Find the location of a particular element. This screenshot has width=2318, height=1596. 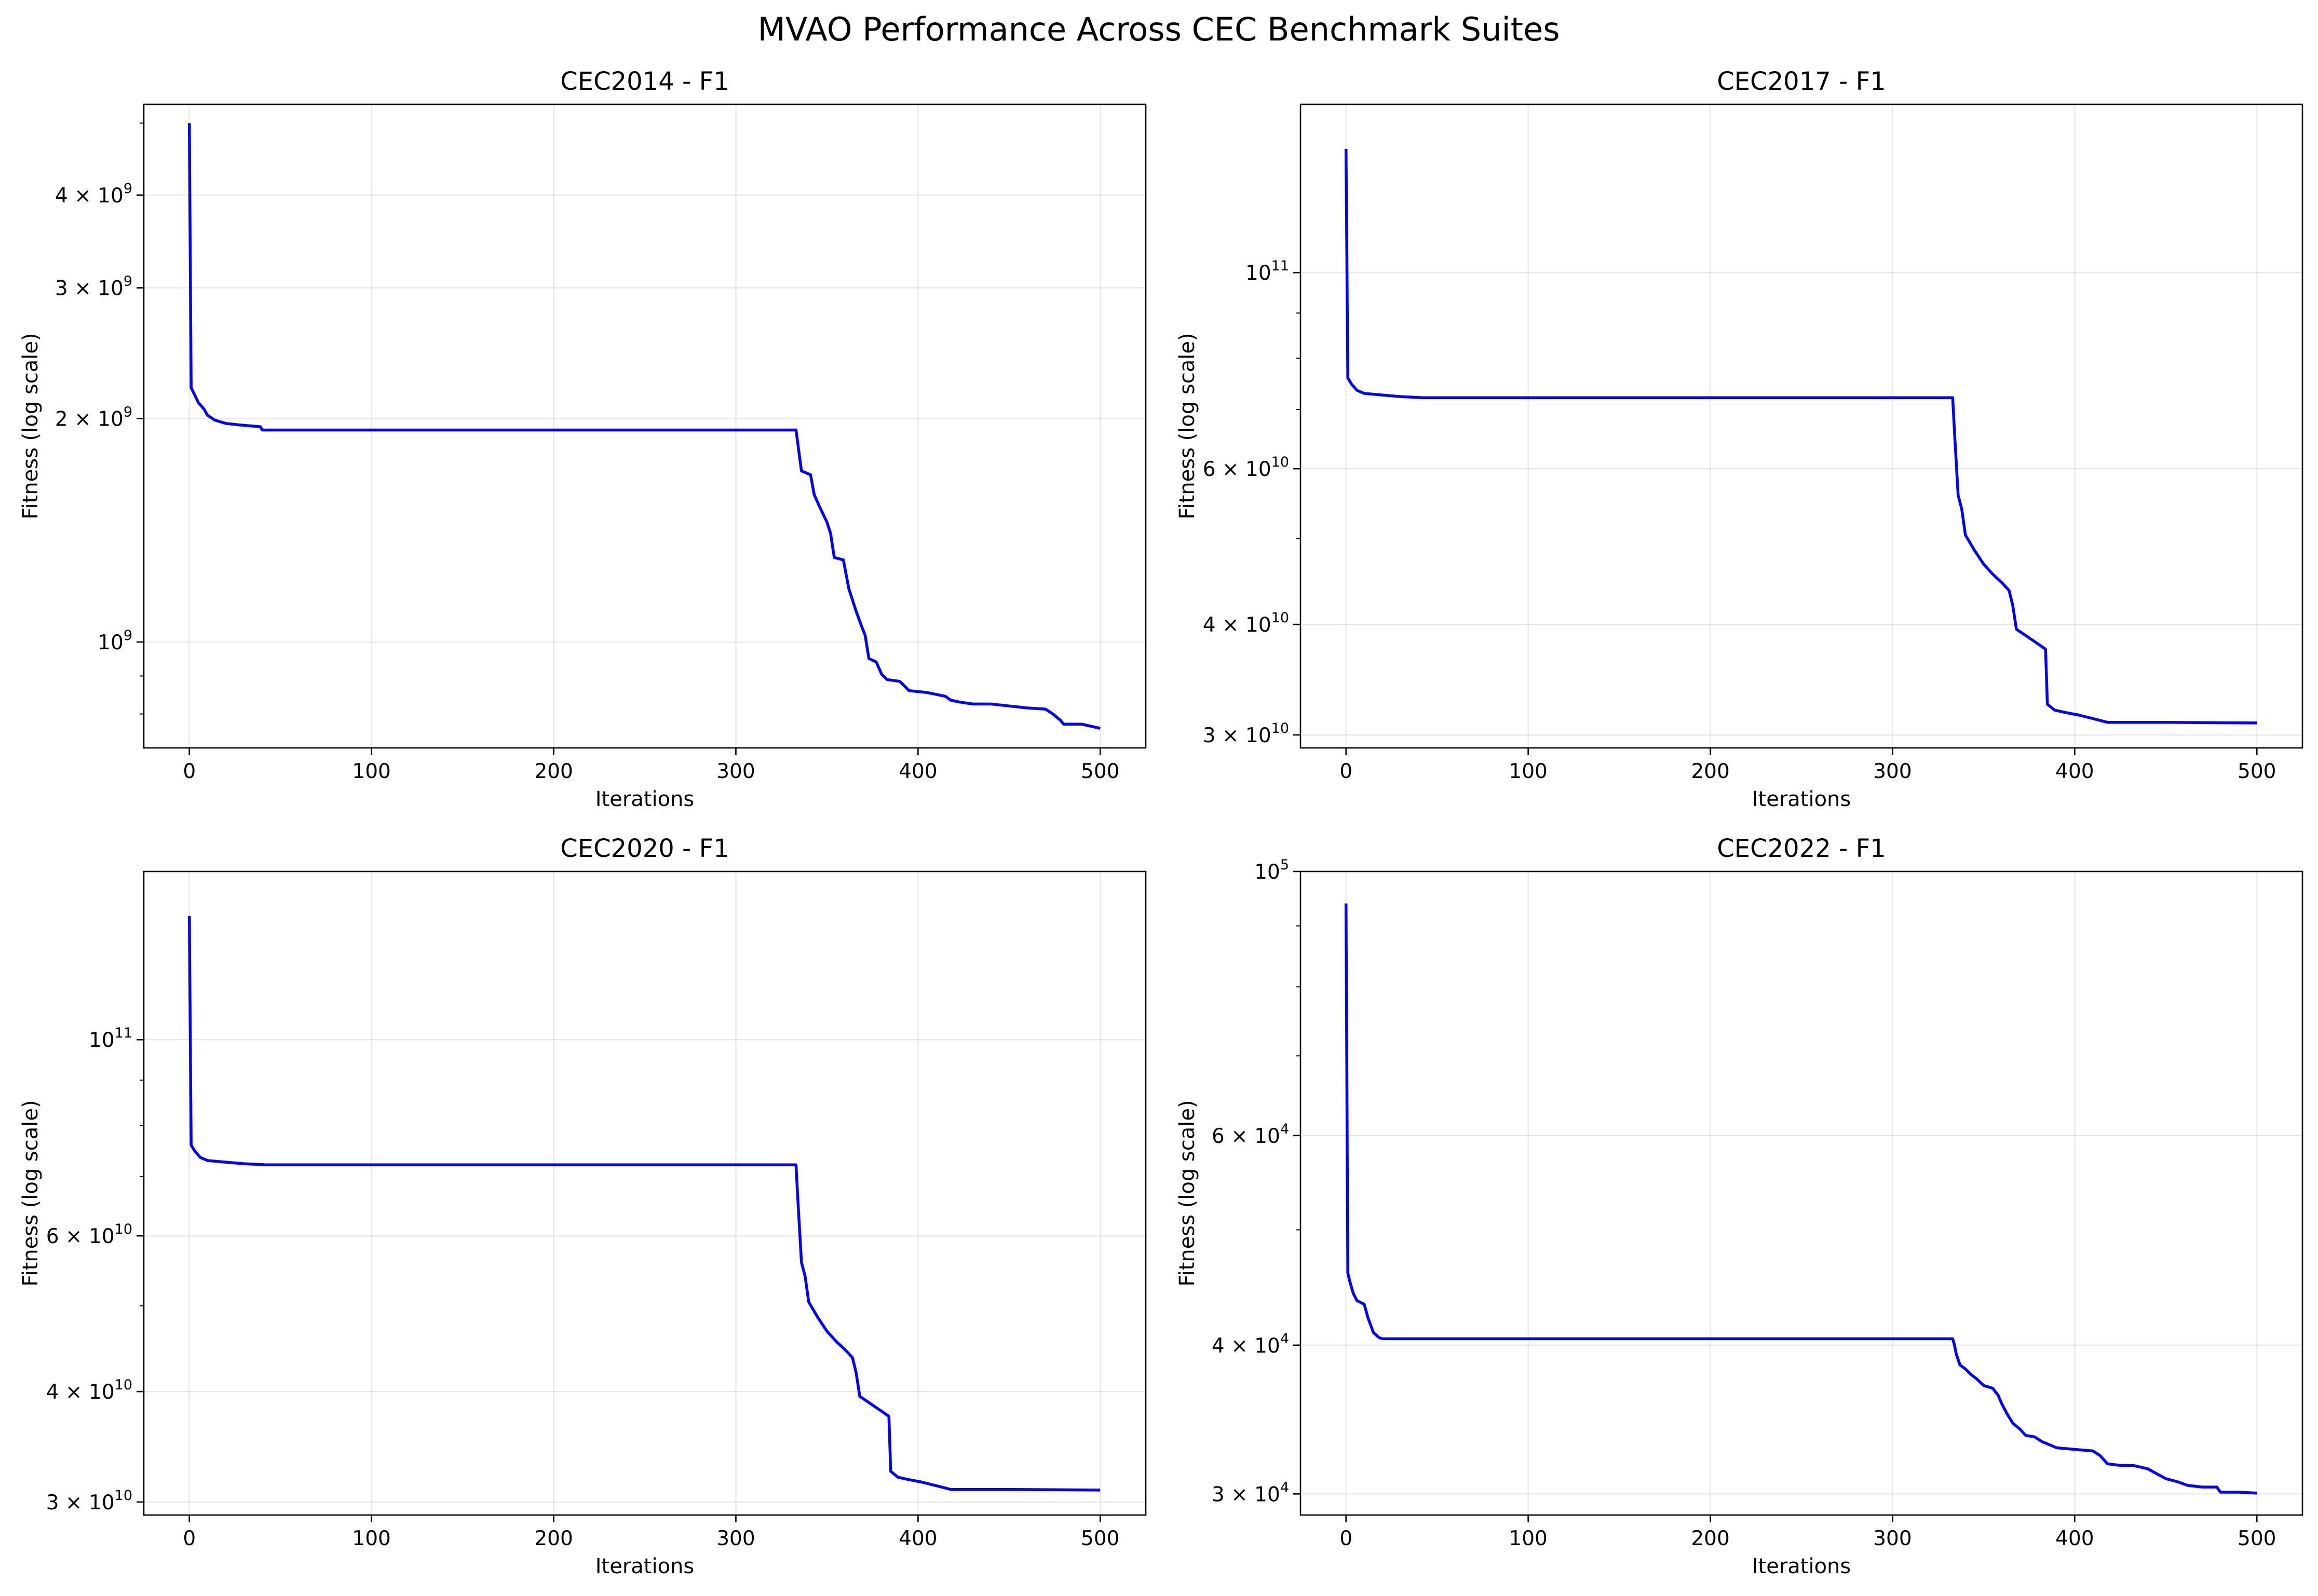

y-tick-label: 3 × 10⁹ is located at coordinates (93, 287).